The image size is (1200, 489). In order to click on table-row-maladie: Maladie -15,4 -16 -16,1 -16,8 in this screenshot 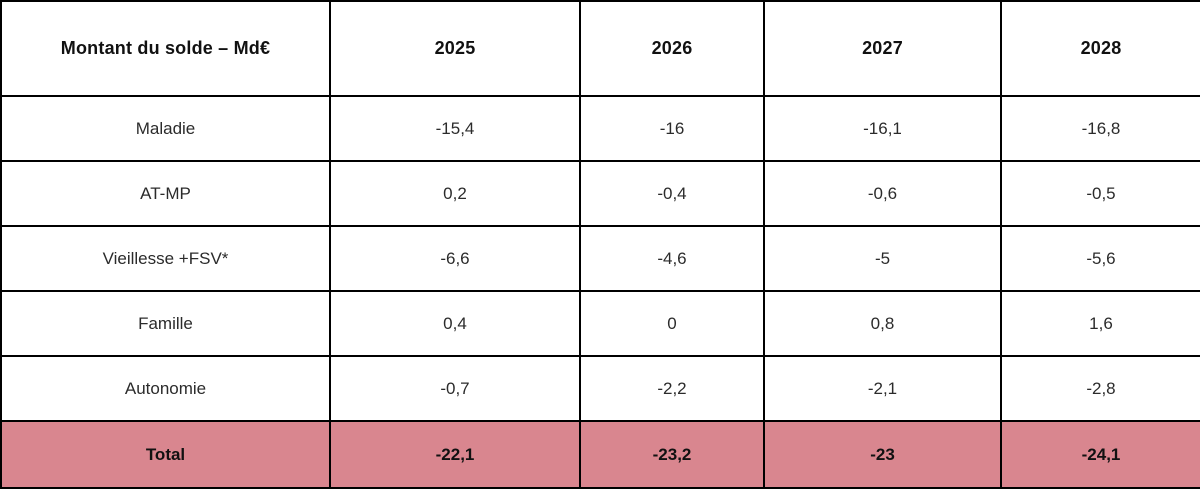, I will do `click(600, 128)`.